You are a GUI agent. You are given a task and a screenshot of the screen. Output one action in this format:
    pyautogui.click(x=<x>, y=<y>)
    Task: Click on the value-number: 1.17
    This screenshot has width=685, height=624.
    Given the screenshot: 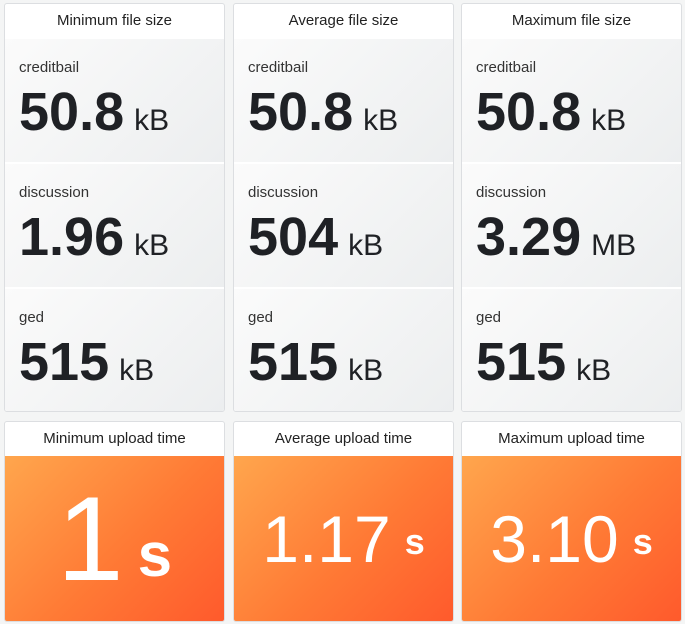 What is the action you would take?
    pyautogui.click(x=326, y=538)
    